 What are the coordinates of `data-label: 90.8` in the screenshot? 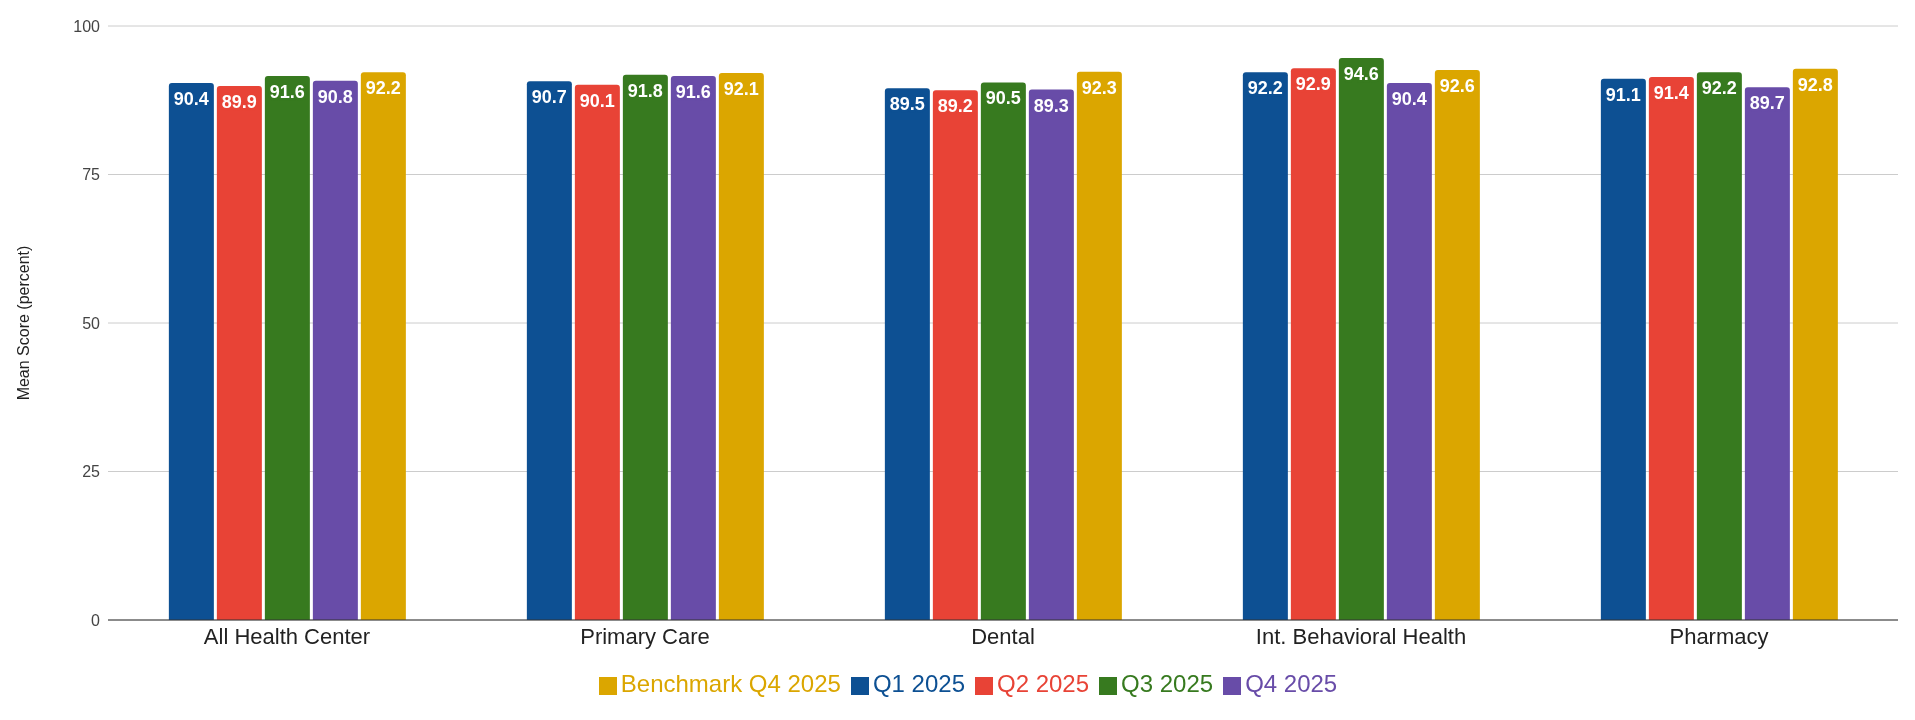 It's located at (335, 96).